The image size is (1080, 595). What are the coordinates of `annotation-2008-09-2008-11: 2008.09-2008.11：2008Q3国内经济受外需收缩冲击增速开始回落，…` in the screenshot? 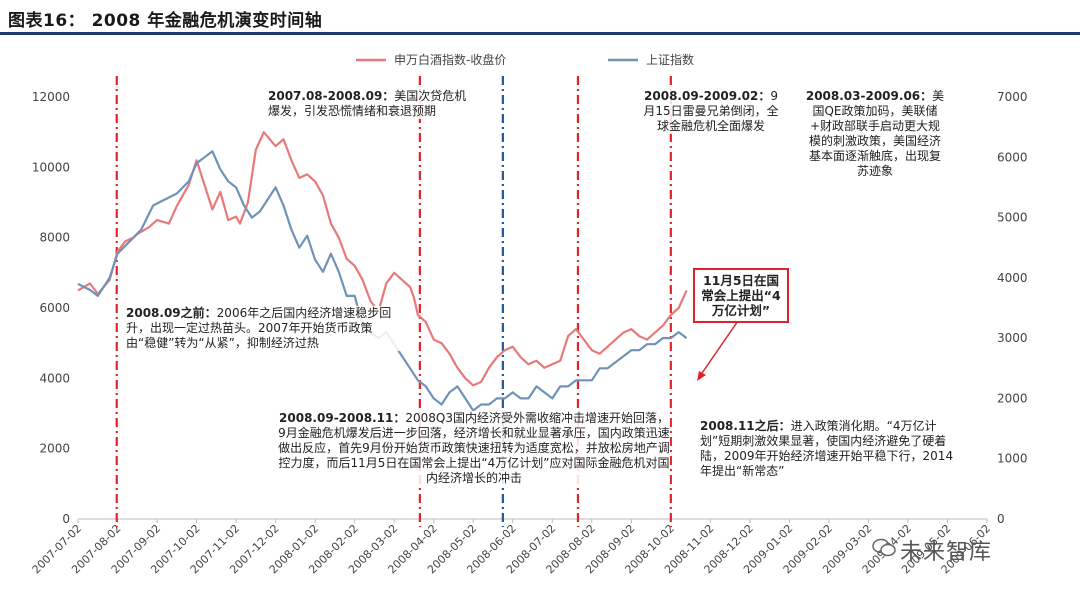 It's located at (474, 448).